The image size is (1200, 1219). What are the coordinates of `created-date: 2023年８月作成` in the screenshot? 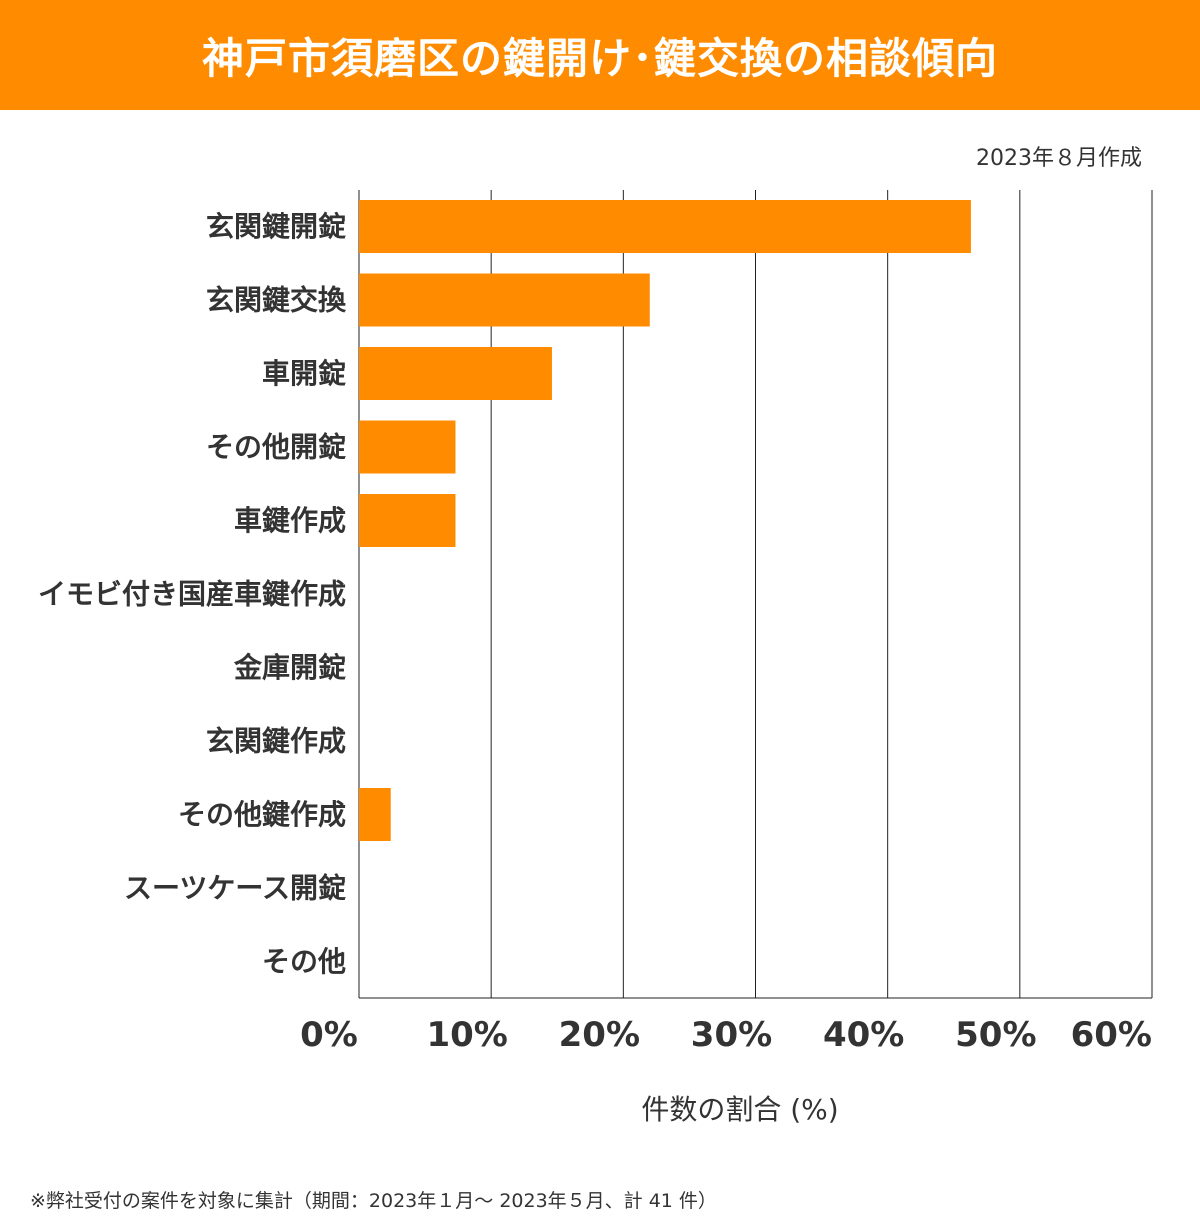 It's located at (1059, 158).